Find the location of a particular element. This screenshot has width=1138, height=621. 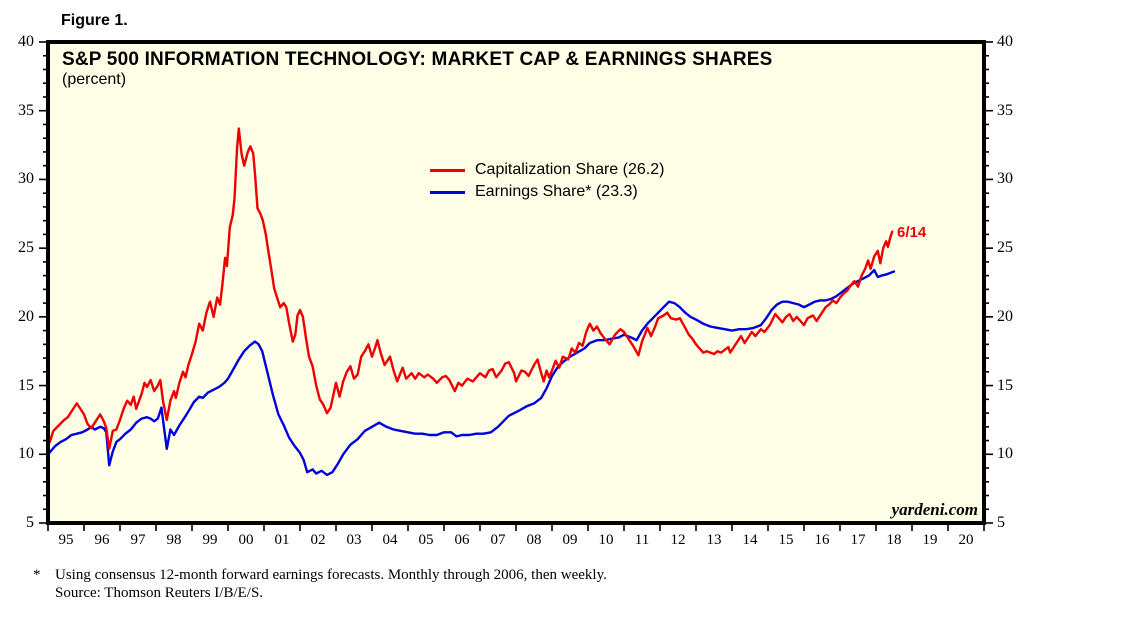

figure-label: Figure 1. is located at coordinates (94, 20).